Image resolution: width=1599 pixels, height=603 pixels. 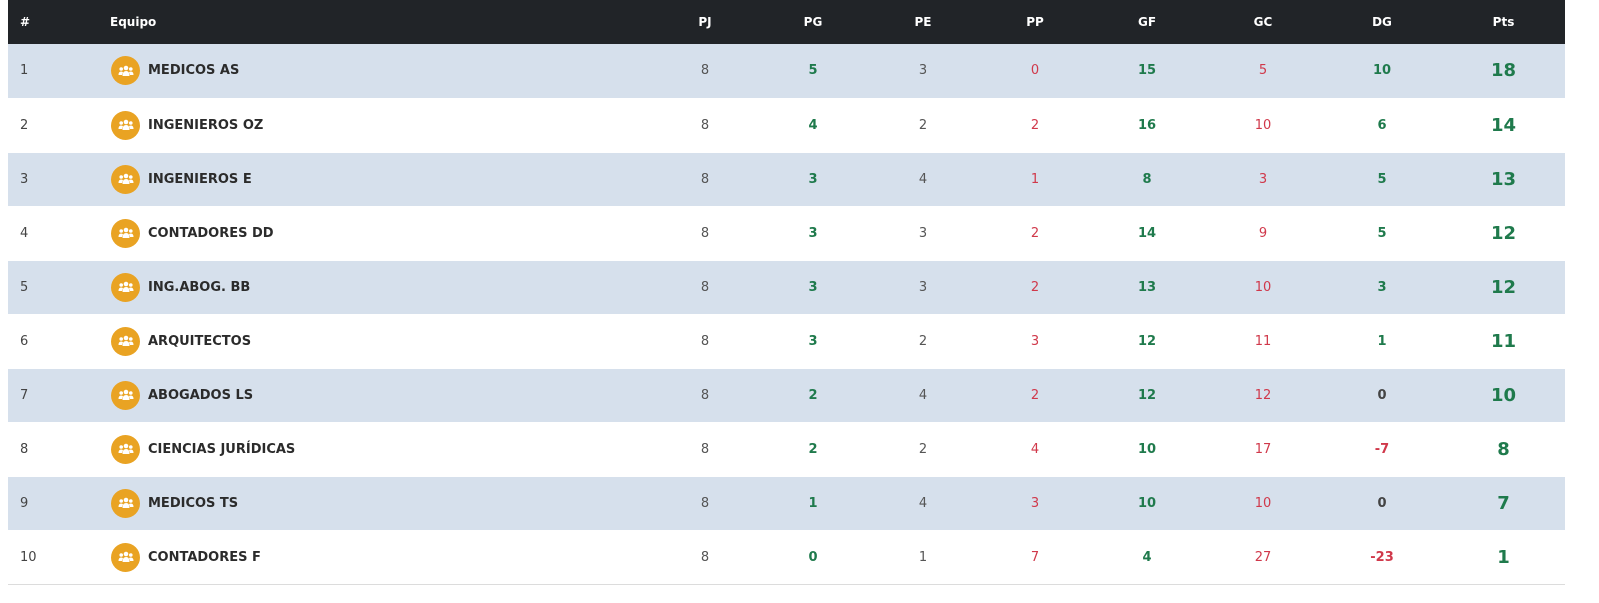 I want to click on goals-for: 16, so click(x=1147, y=125).